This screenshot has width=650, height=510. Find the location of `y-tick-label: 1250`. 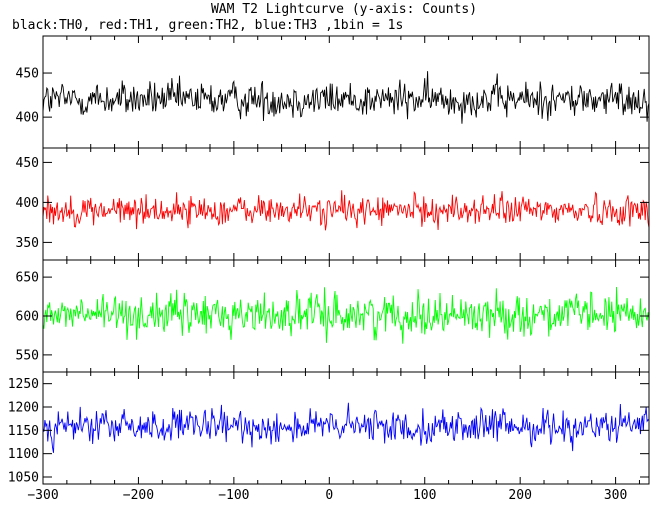

y-tick-label: 1250 is located at coordinates (23, 384).